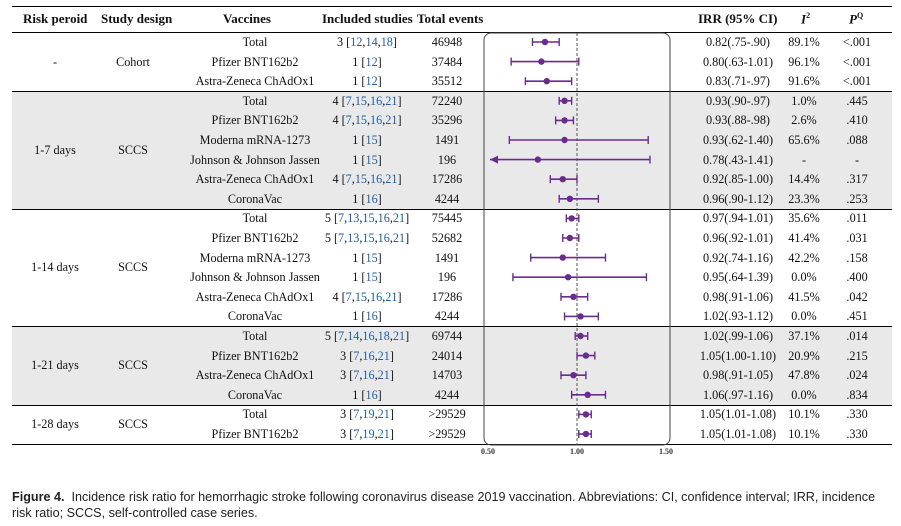 This screenshot has width=901, height=526. Describe the element at coordinates (447, 394) in the screenshot. I see `total-events-cell: 4244` at that location.